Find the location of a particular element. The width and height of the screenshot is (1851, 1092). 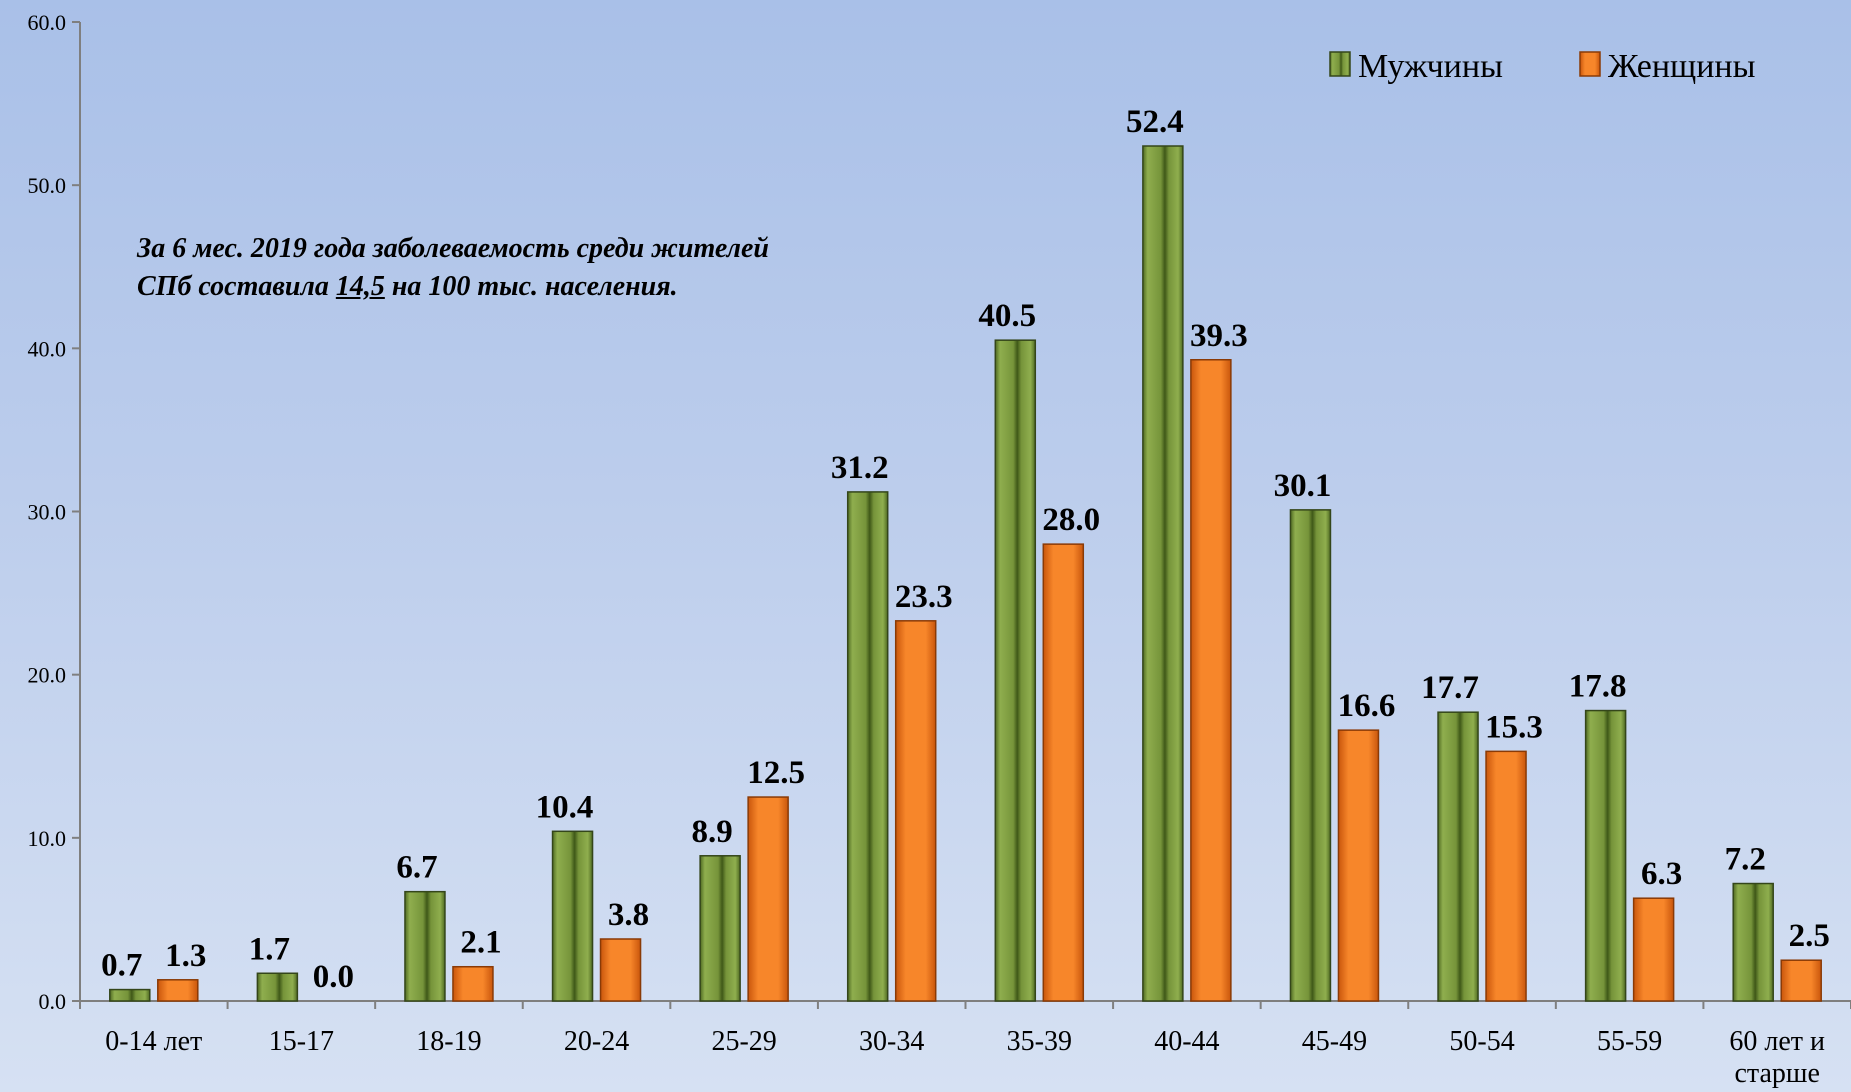

data-label: 2.5 is located at coordinates (1809, 936).